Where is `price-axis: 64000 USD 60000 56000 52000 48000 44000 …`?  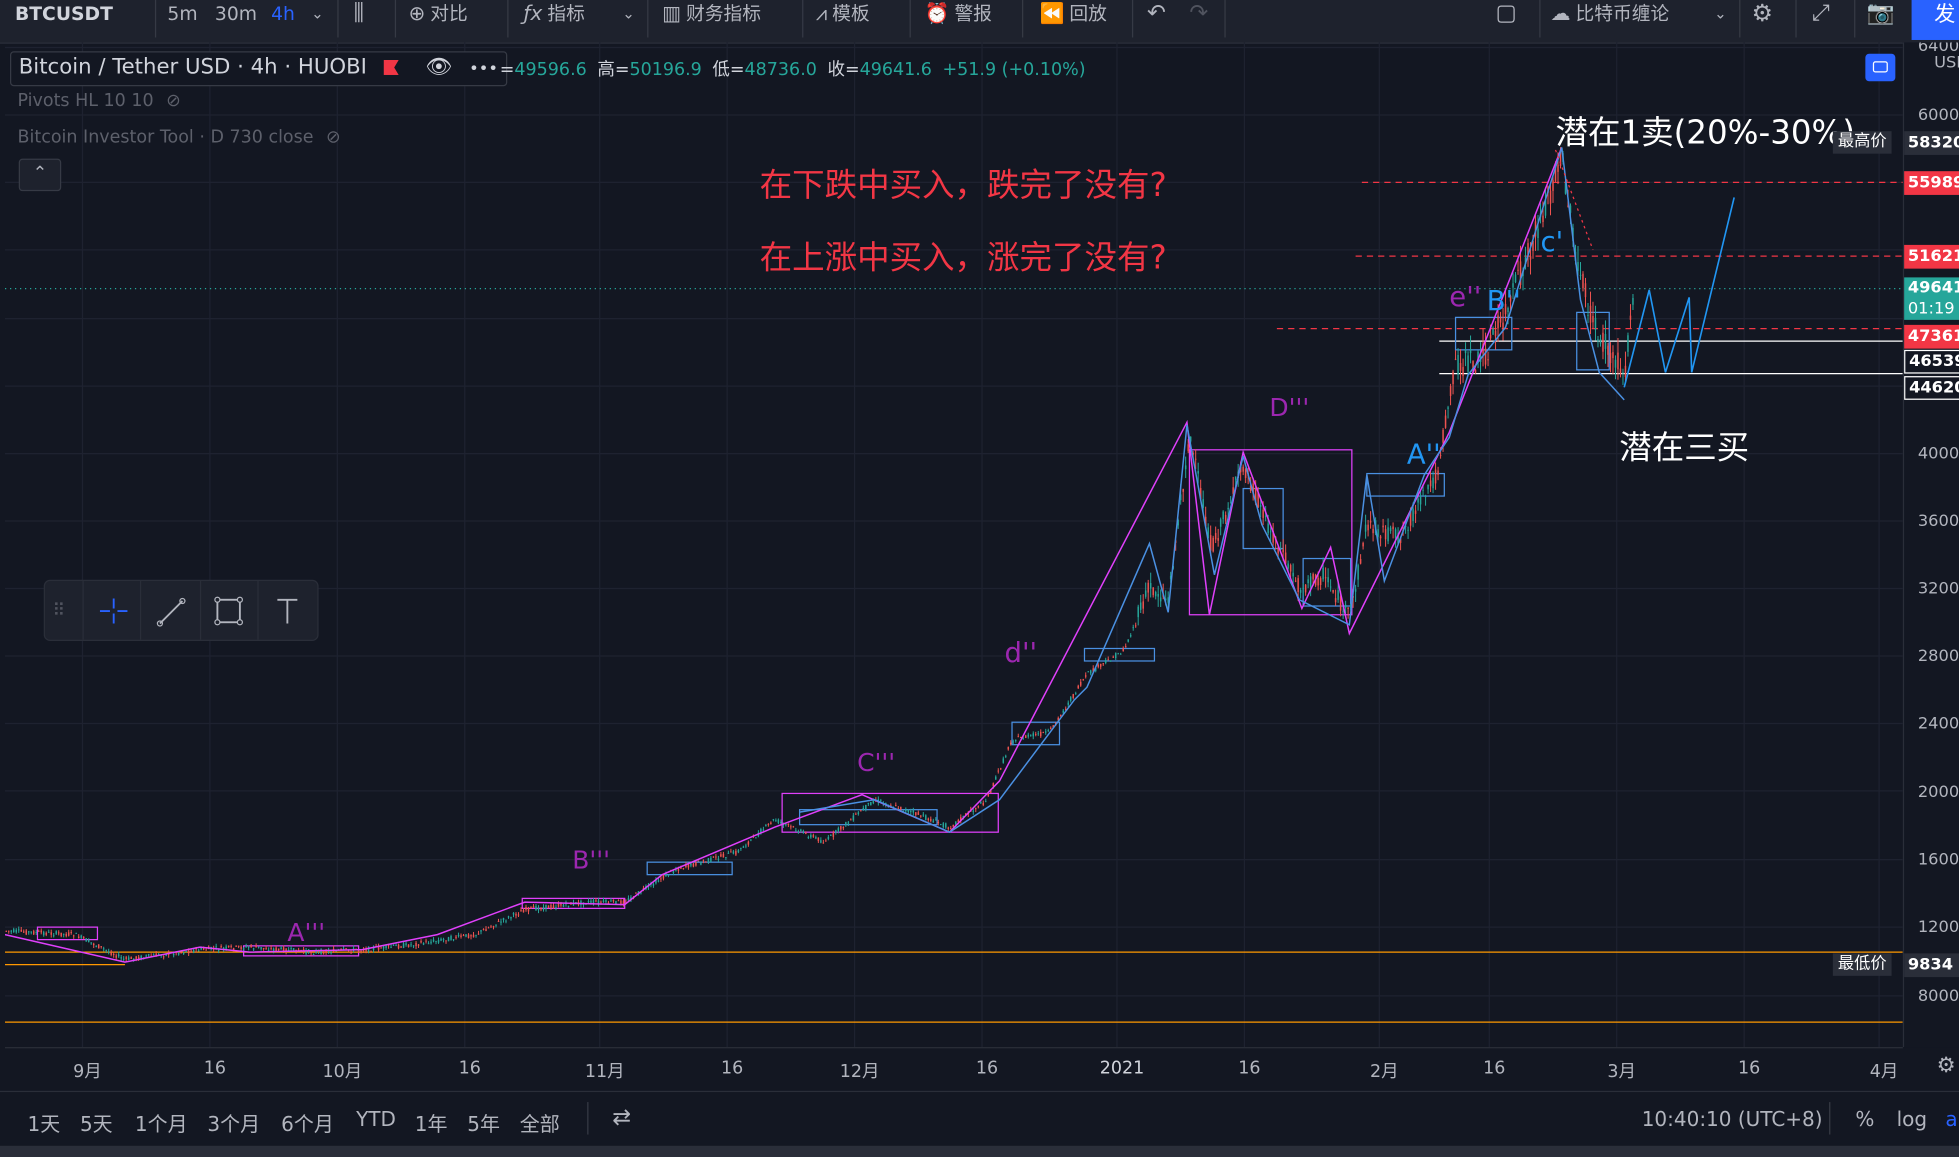
price-axis: 64000 USD 60000 56000 52000 48000 44000 … is located at coordinates (1930, 545).